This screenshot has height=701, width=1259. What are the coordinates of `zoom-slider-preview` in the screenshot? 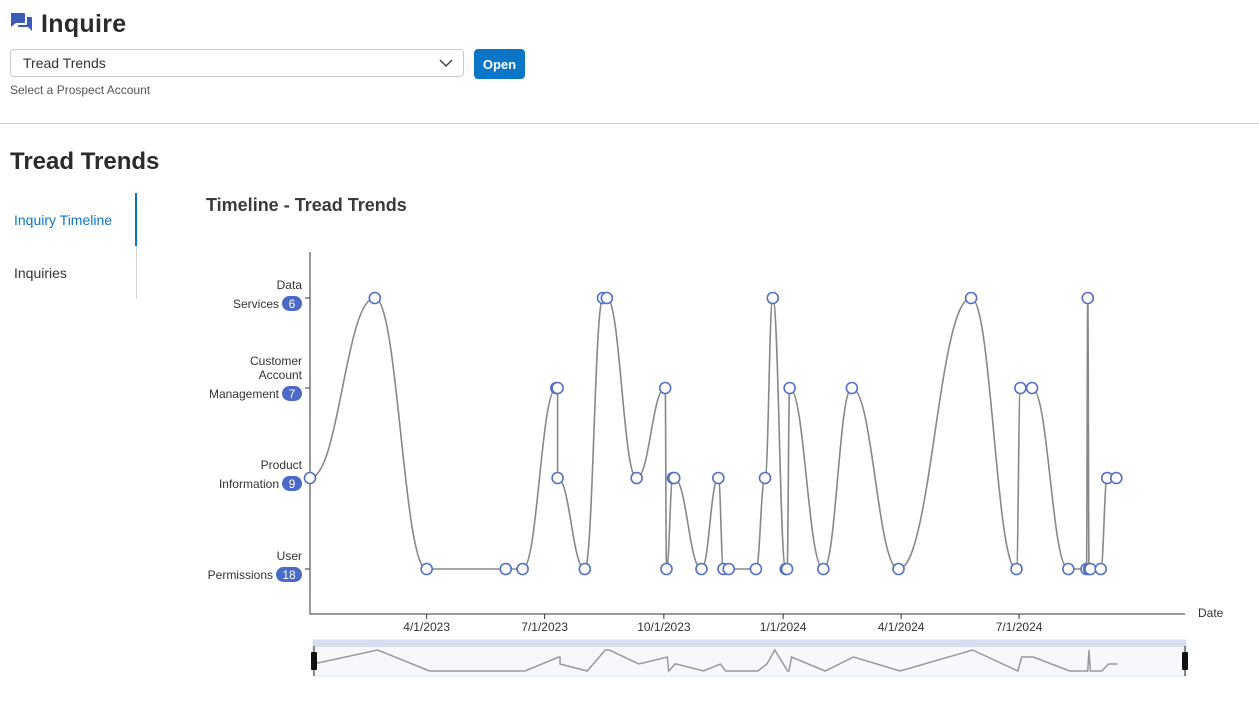 It's located at (715, 660).